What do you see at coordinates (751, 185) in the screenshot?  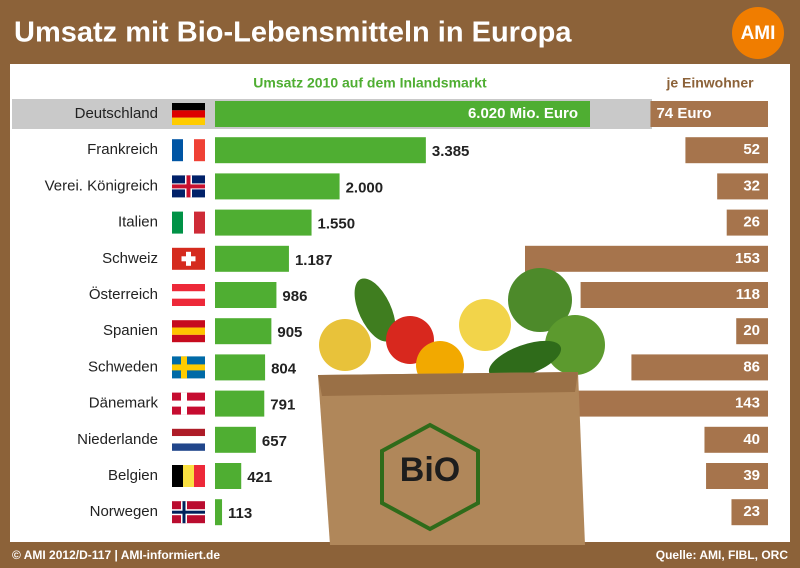 I see `value-label: 32` at bounding box center [751, 185].